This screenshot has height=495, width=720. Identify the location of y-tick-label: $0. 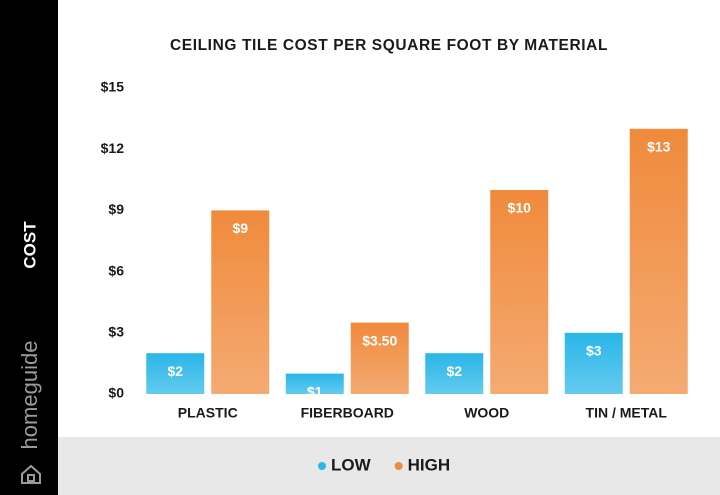
(116, 393).